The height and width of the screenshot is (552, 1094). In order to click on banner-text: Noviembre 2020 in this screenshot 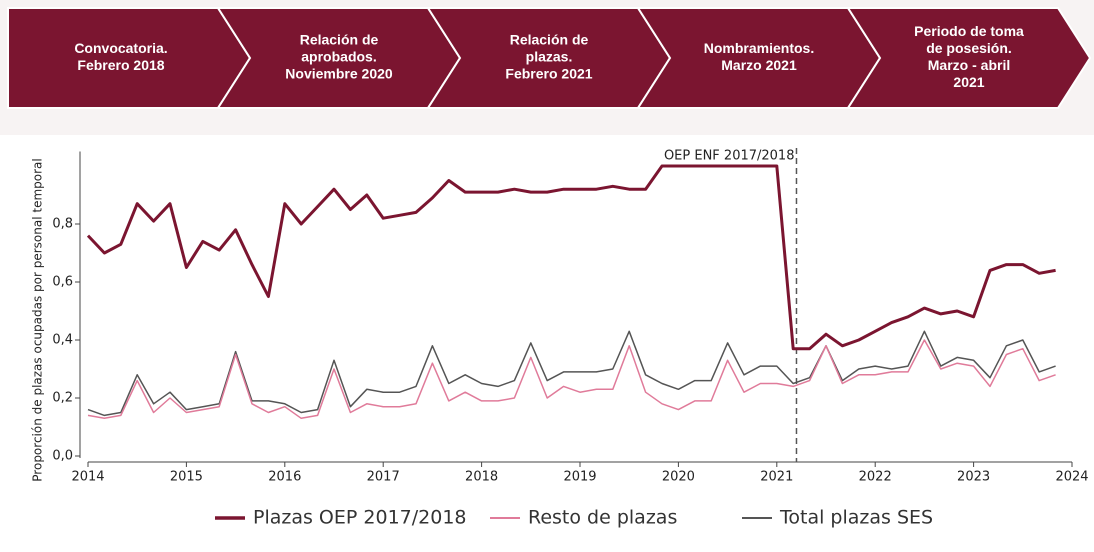, I will do `click(339, 74)`.